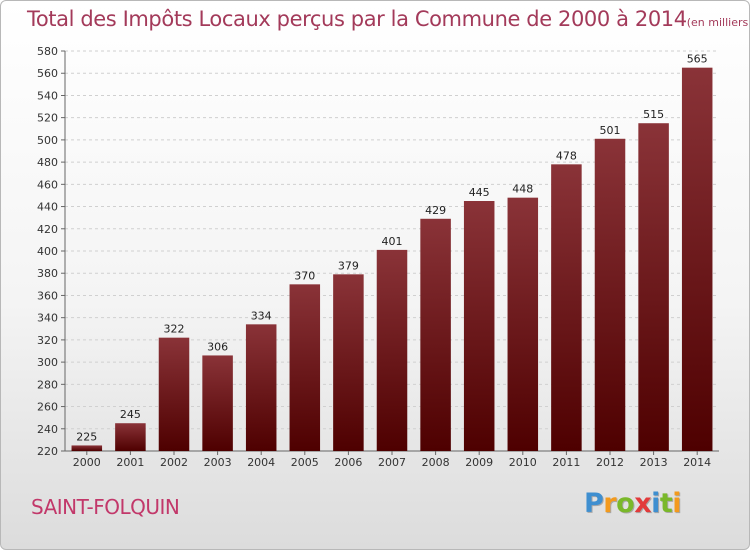 This screenshot has width=750, height=550. Describe the element at coordinates (392, 241) in the screenshot. I see `bar-value-label-2007: 401` at that location.